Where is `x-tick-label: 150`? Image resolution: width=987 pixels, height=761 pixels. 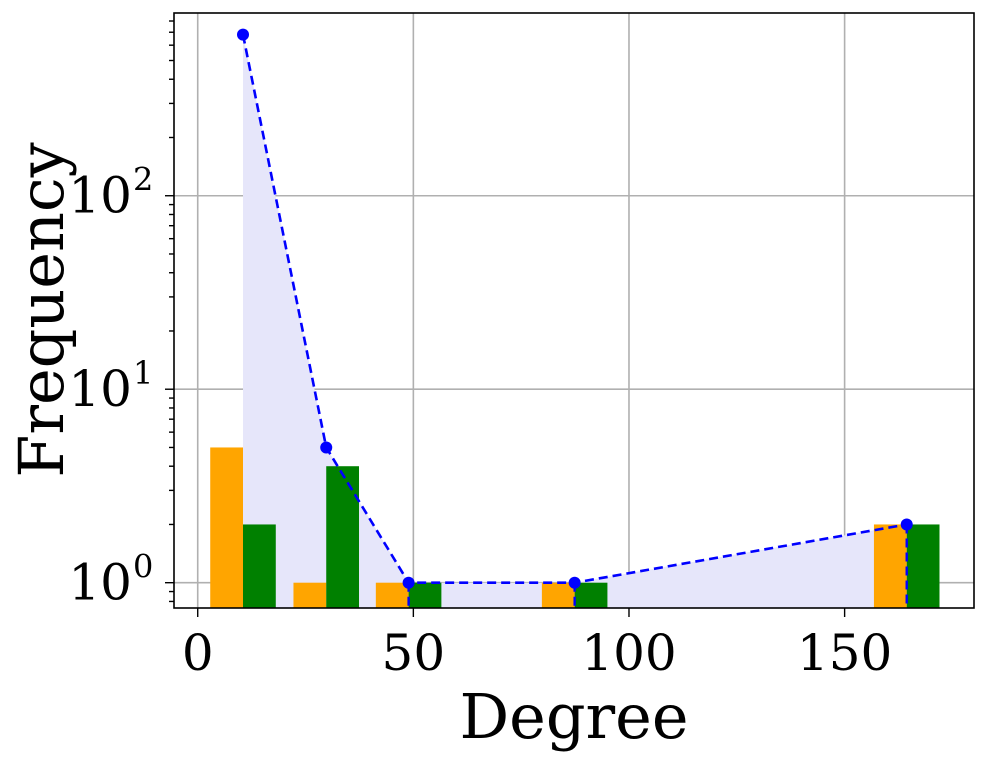 x-tick-label: 150 is located at coordinates (844, 653).